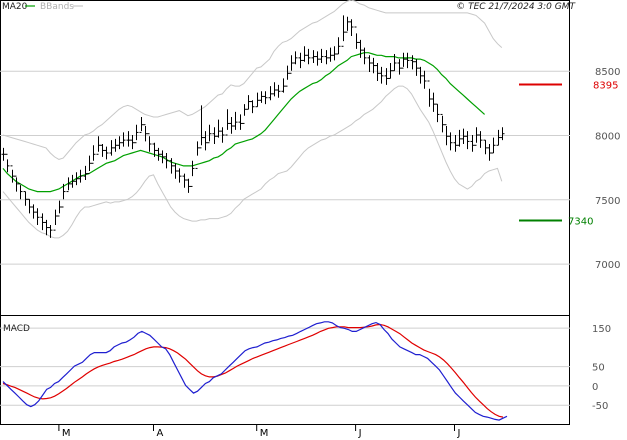 Image resolution: width=627 pixels, height=440 pixels. What do you see at coordinates (595, 387) in the screenshot?
I see `macd-tick-label: 0` at bounding box center [595, 387].